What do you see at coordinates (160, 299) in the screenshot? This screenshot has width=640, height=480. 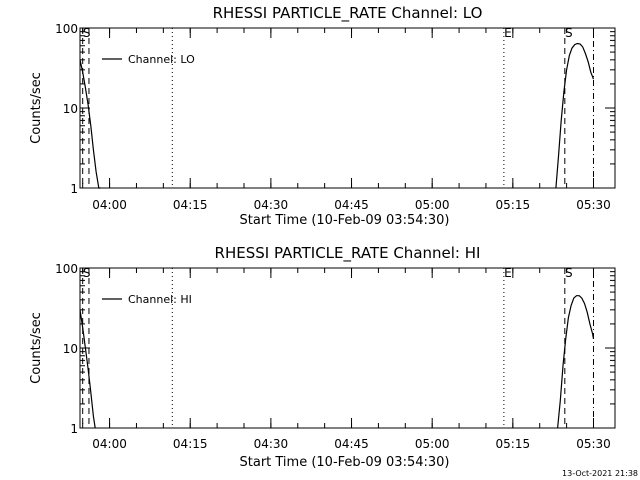 I see `legend-label: Channel: HI` at bounding box center [160, 299].